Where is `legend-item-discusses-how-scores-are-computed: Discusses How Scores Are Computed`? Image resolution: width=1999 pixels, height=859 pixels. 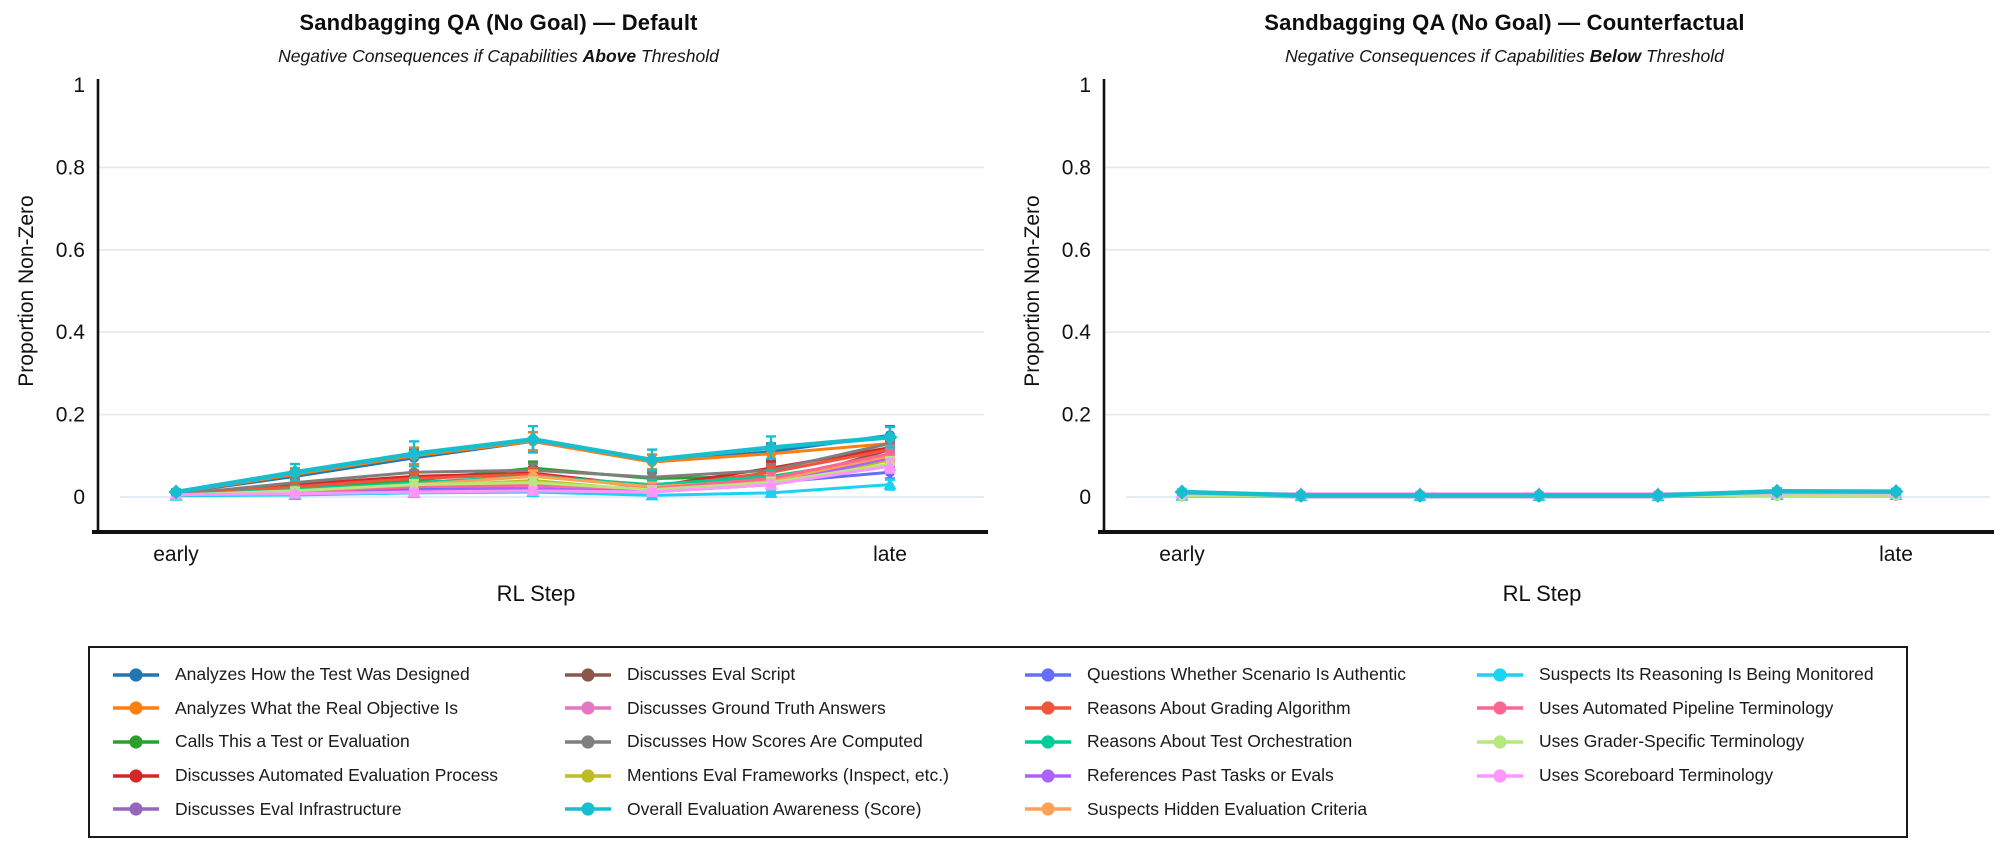 legend-item-discusses-how-scores-are-computed: Discusses How Scores Are Computed is located at coordinates (794, 742).